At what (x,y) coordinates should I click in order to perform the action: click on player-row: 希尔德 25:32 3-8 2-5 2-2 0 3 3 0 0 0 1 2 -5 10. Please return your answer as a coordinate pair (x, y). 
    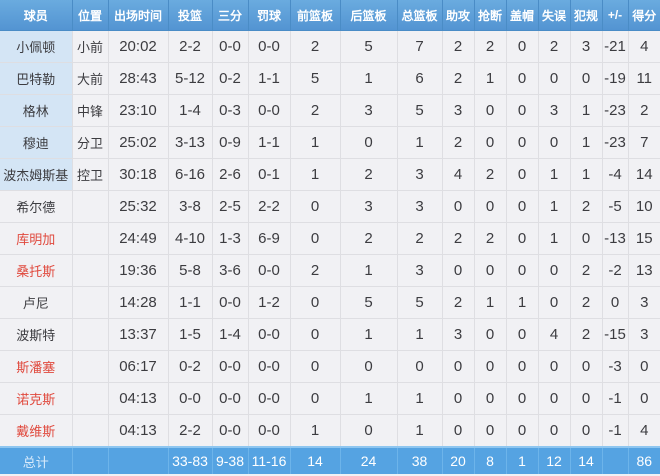
    Looking at the image, I should click on (330, 206).